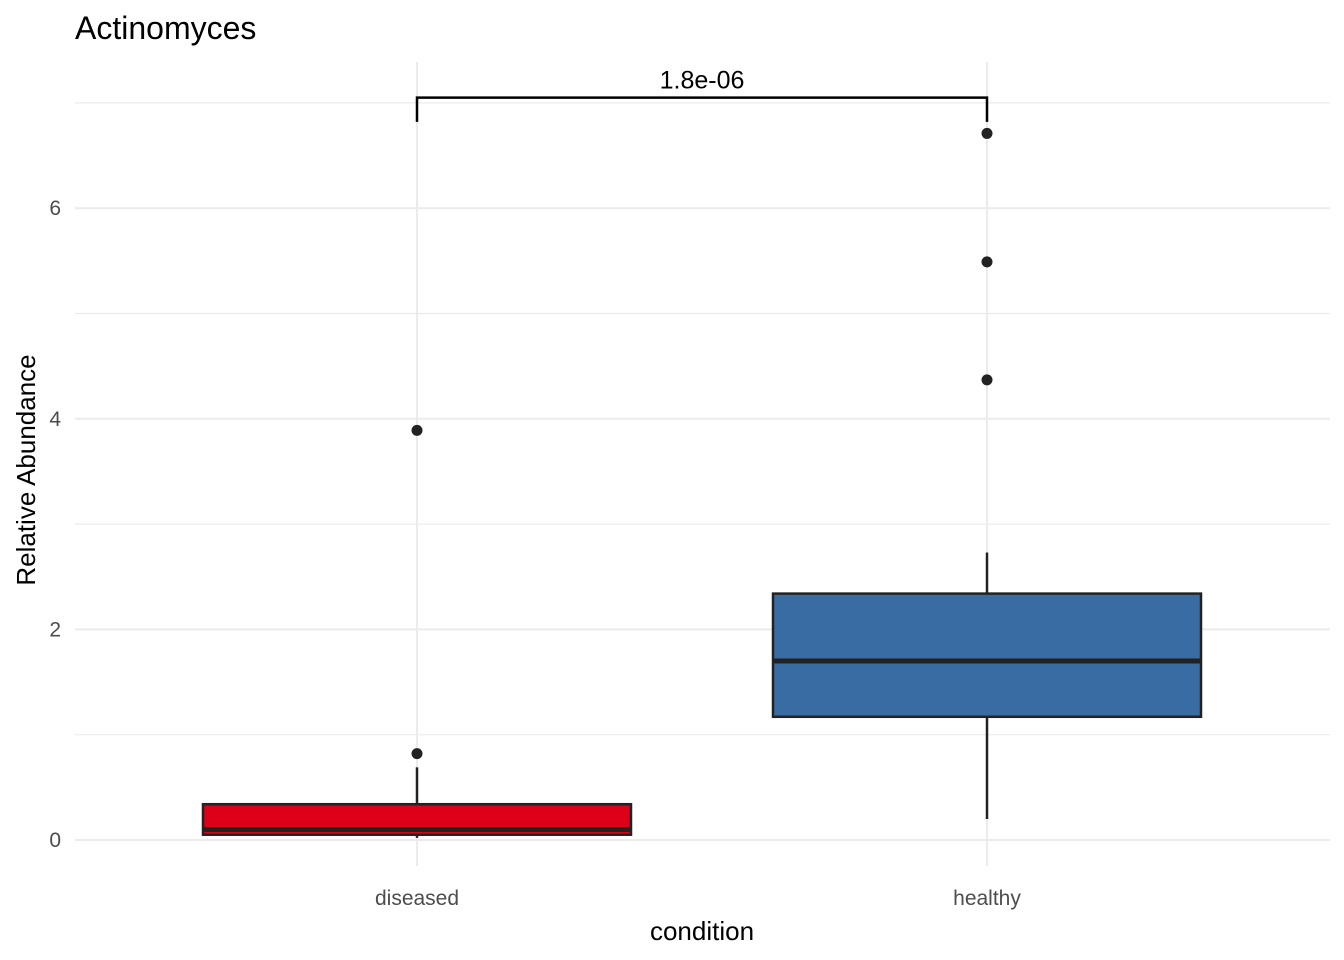  What do you see at coordinates (417, 898) in the screenshot?
I see `x-tick-label: diseased` at bounding box center [417, 898].